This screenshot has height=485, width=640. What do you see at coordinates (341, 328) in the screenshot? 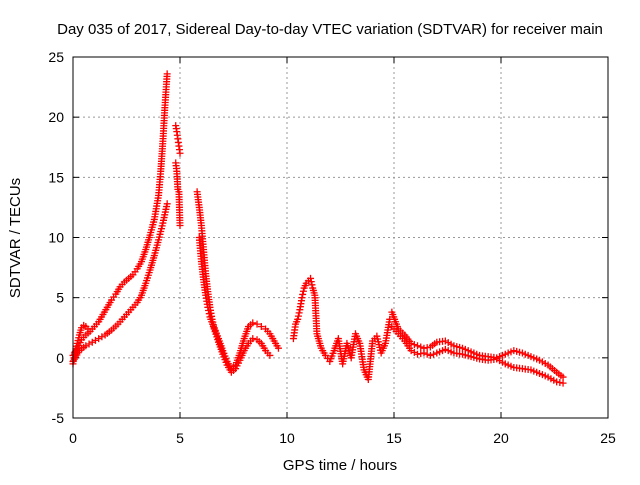
I see `series-mid_jumps` at bounding box center [341, 328].